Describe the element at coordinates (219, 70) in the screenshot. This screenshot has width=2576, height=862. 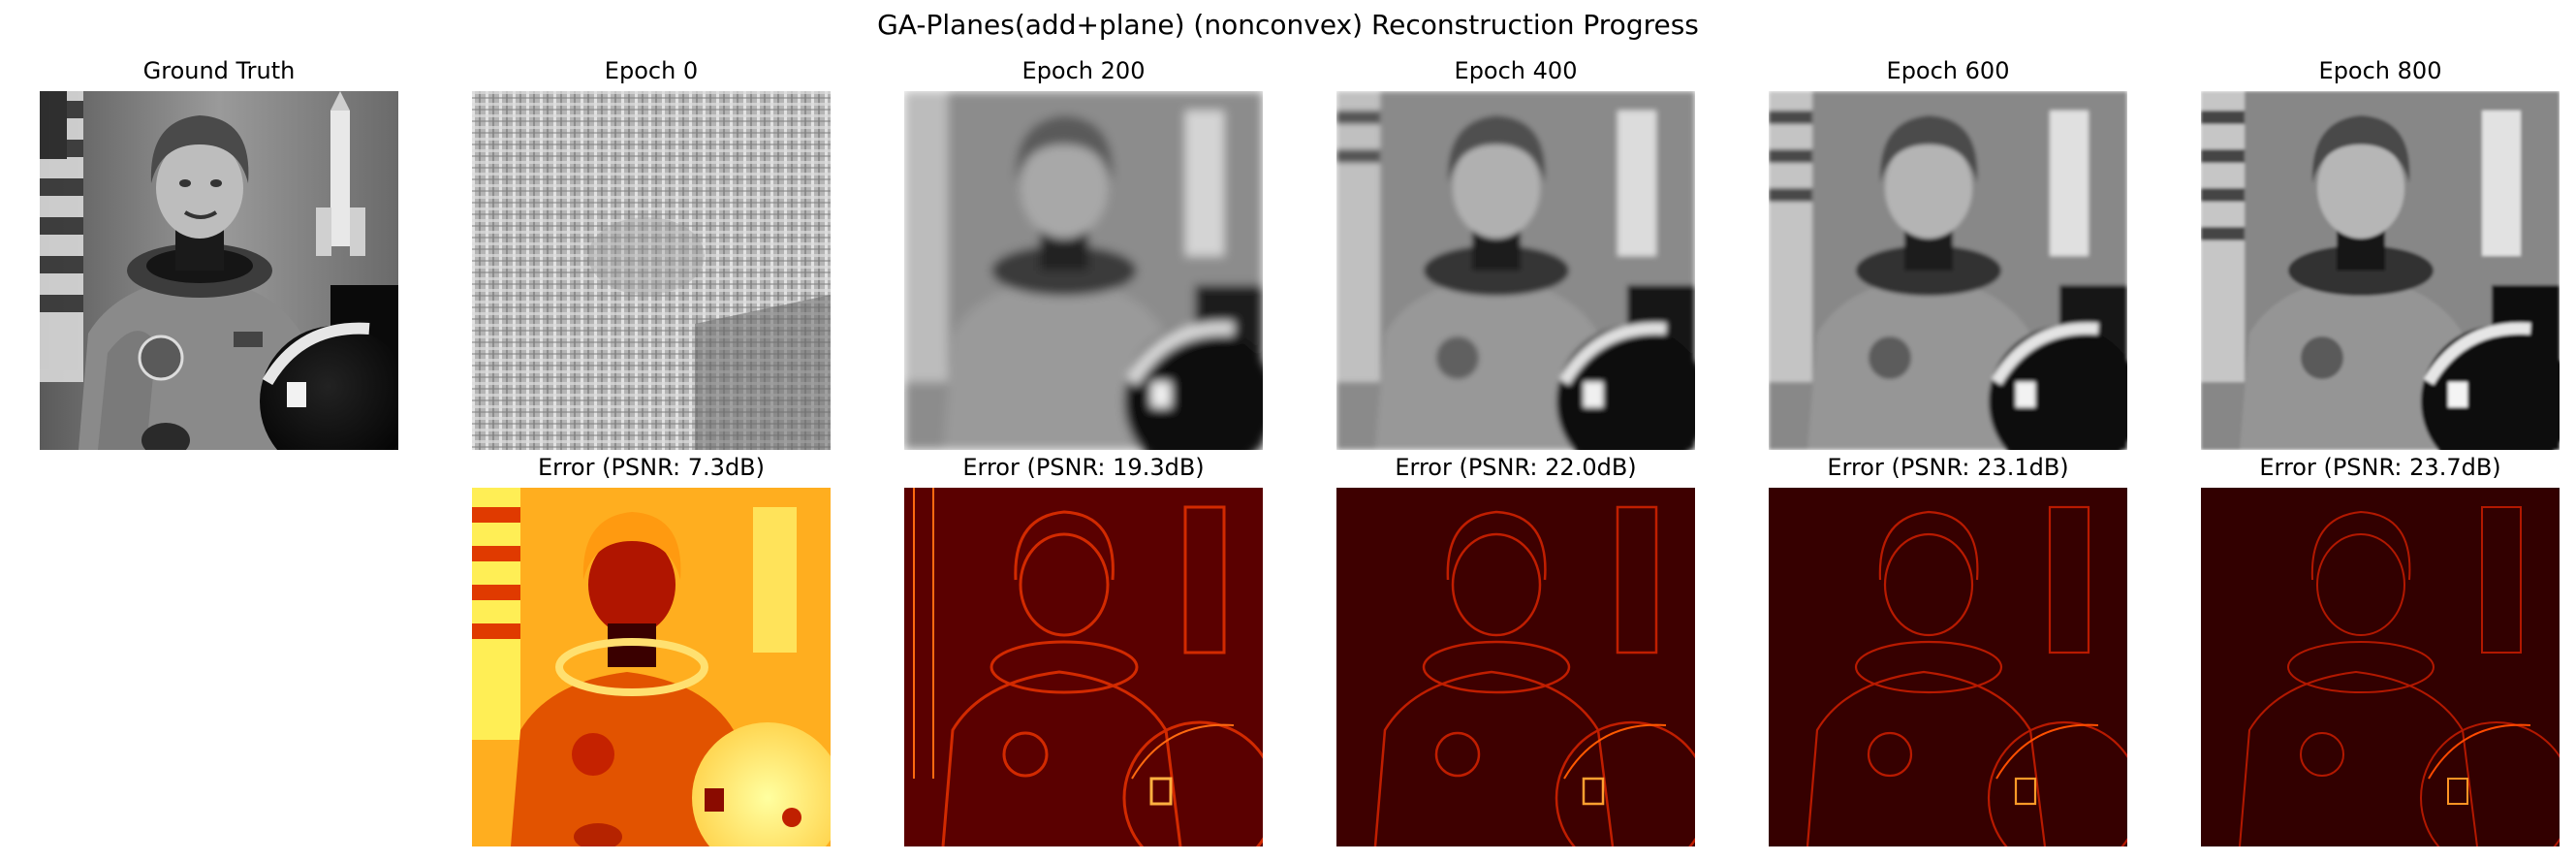
I see `ground-truth-title: Ground Truth` at that location.